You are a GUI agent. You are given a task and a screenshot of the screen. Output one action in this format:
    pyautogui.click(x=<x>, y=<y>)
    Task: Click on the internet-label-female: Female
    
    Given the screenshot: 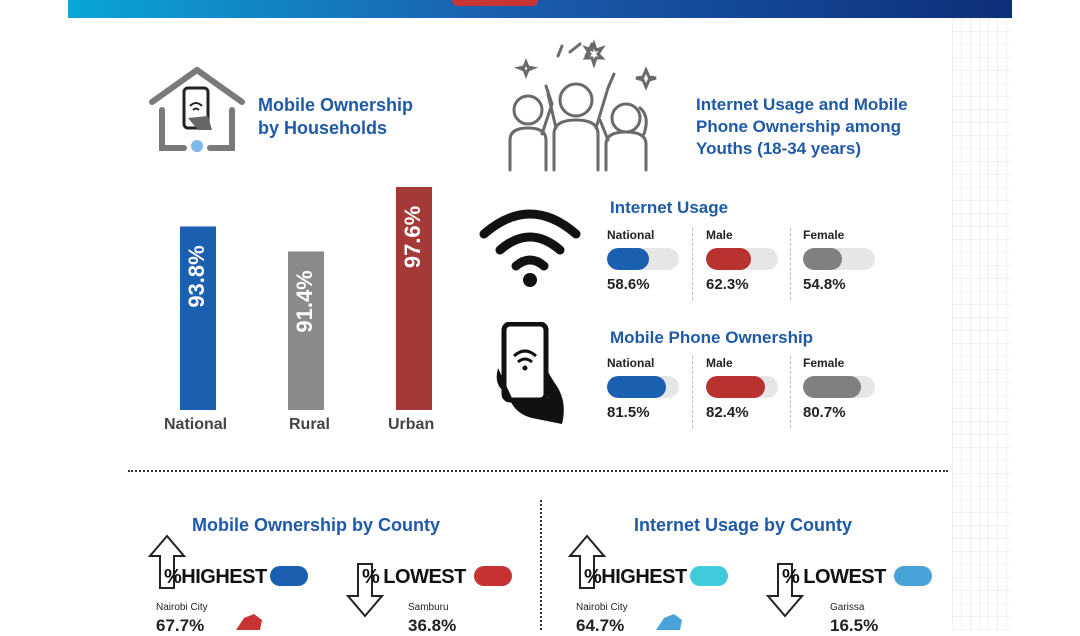 What is the action you would take?
    pyautogui.click(x=824, y=235)
    